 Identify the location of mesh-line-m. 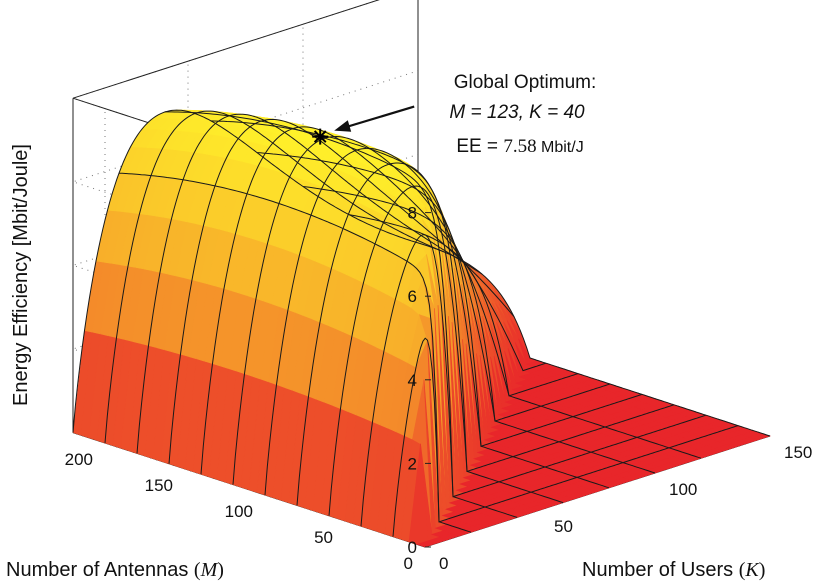
(565, 437).